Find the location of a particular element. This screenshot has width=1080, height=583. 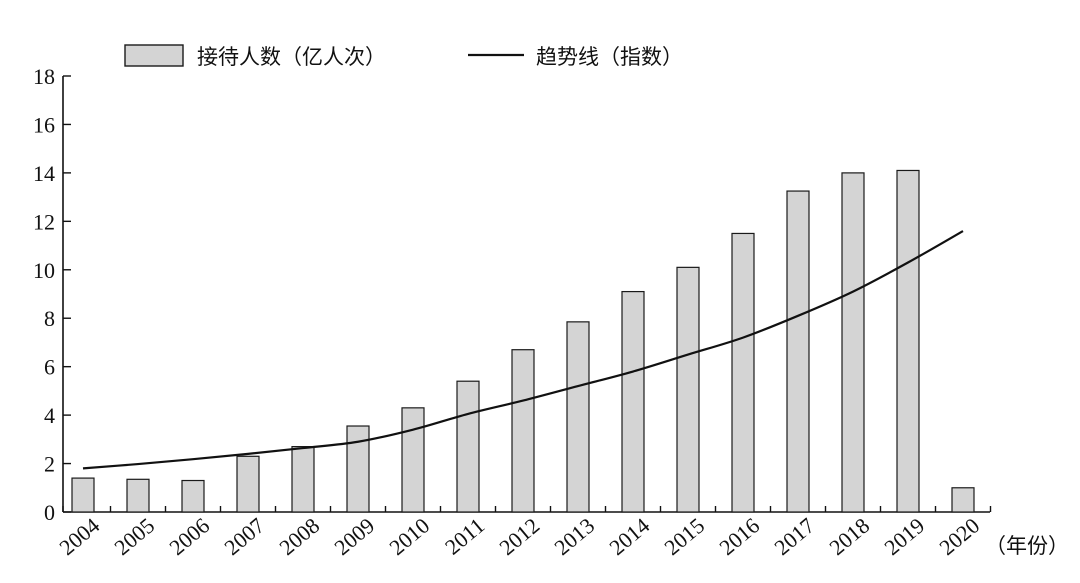

x-tick-label: 2018 is located at coordinates (849, 536).